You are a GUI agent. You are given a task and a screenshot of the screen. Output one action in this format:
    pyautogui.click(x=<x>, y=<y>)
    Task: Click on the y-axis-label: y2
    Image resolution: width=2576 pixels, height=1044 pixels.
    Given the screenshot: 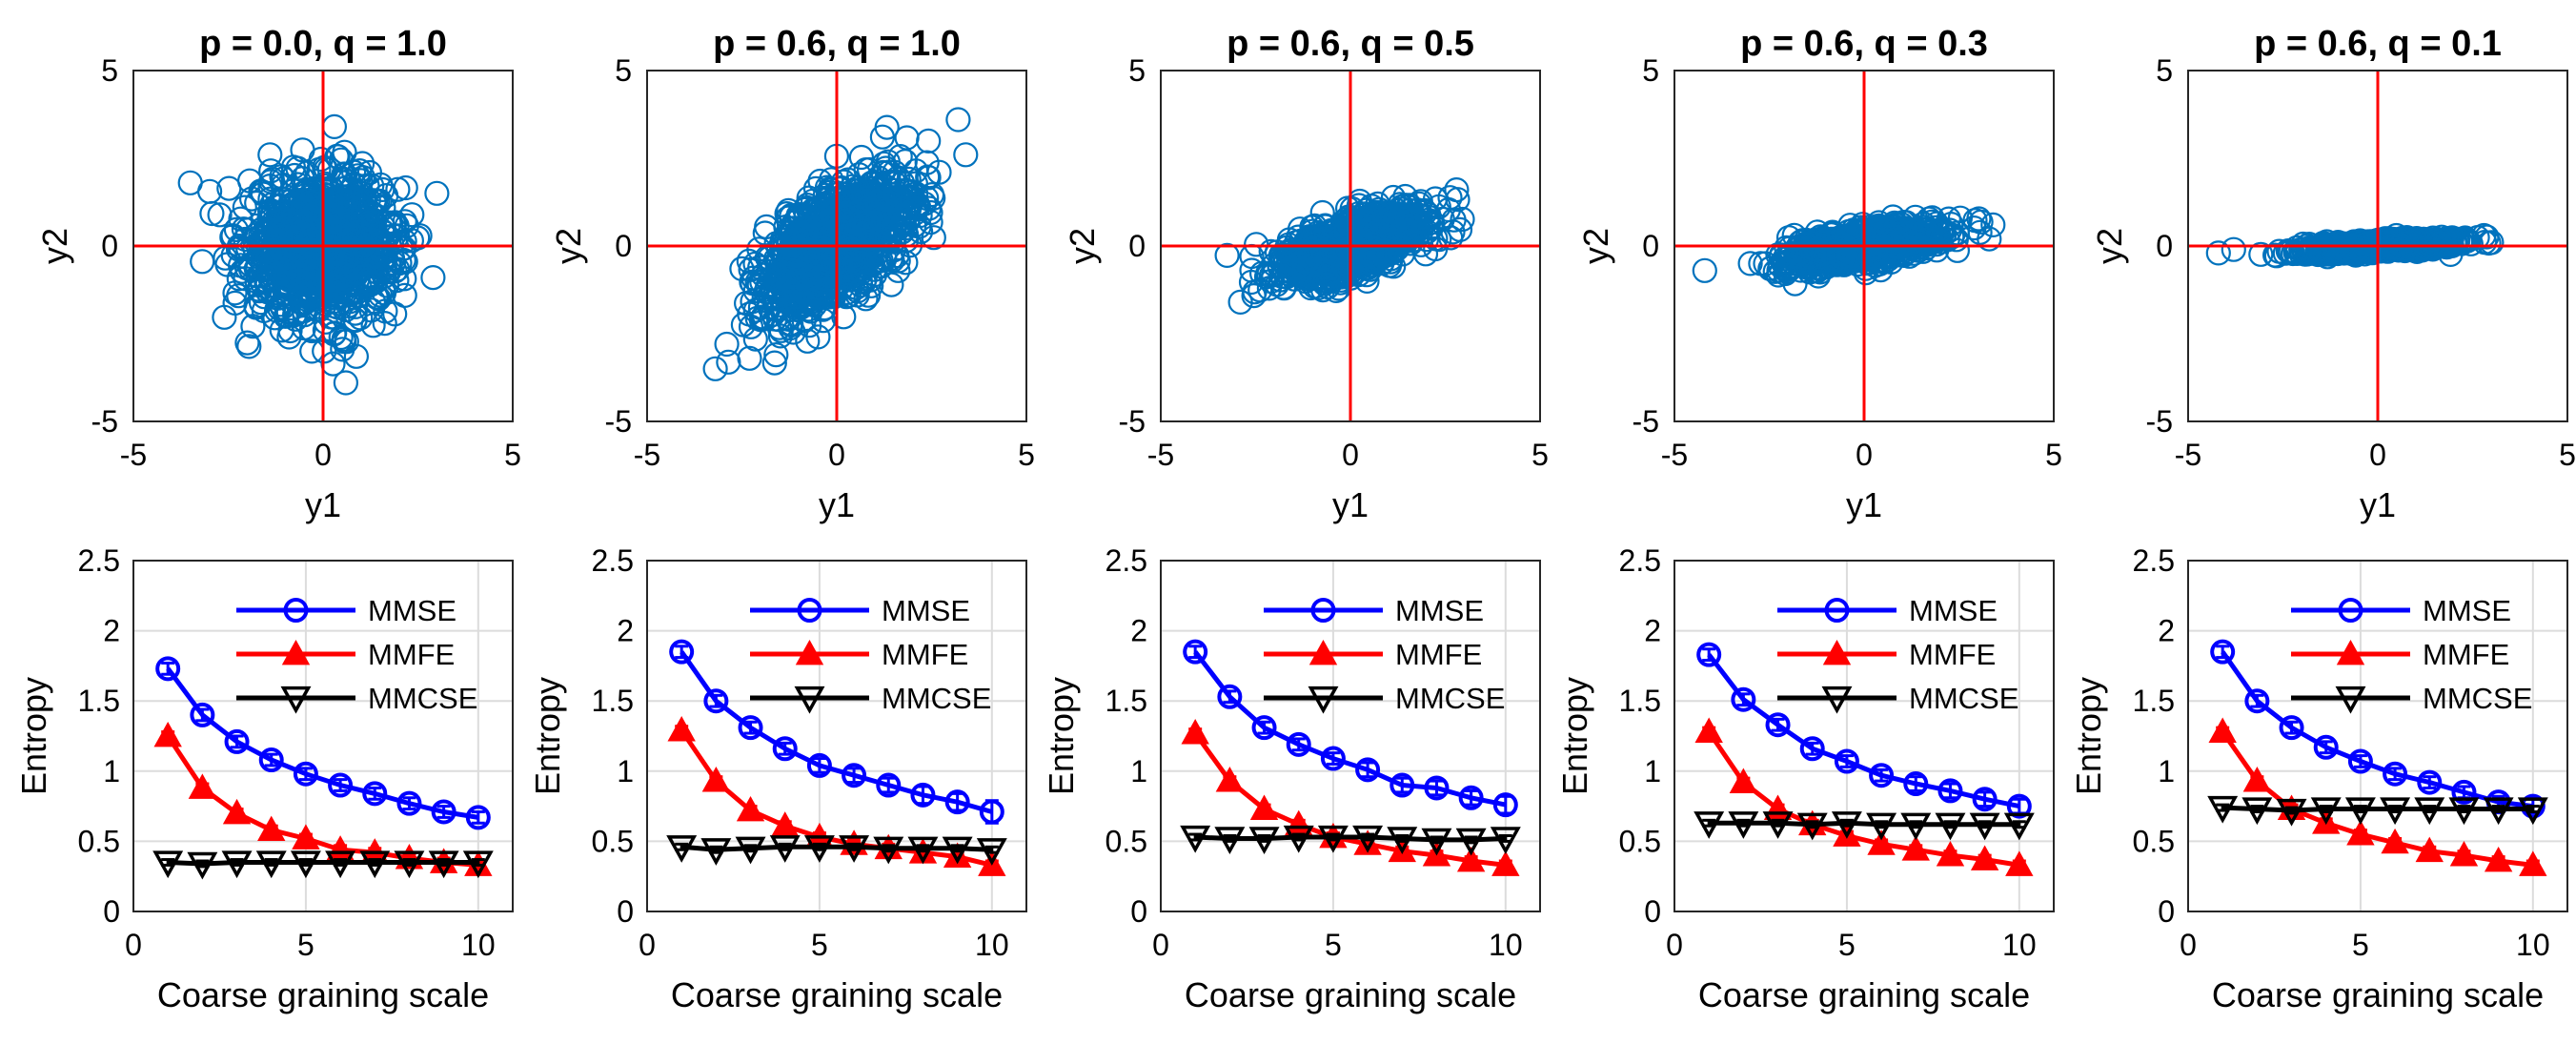 What is the action you would take?
    pyautogui.click(x=1595, y=246)
    